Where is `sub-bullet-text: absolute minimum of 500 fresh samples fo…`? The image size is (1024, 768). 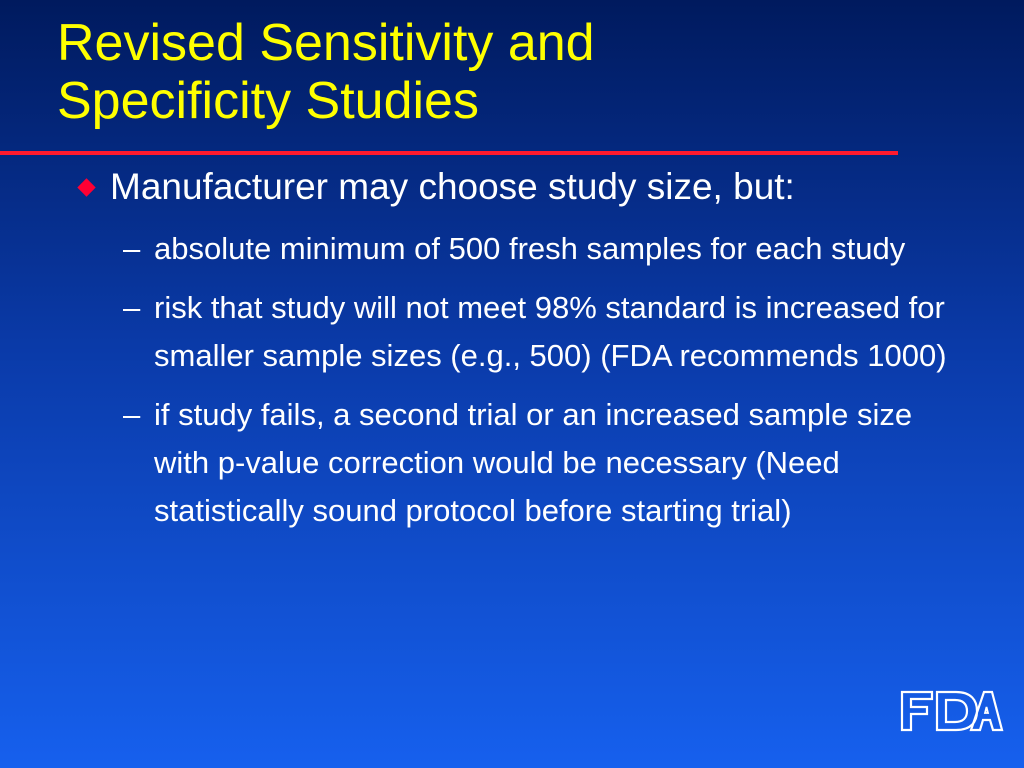
sub-bullet-text: absolute minimum of 500 fresh samples fo… is located at coordinates (530, 248).